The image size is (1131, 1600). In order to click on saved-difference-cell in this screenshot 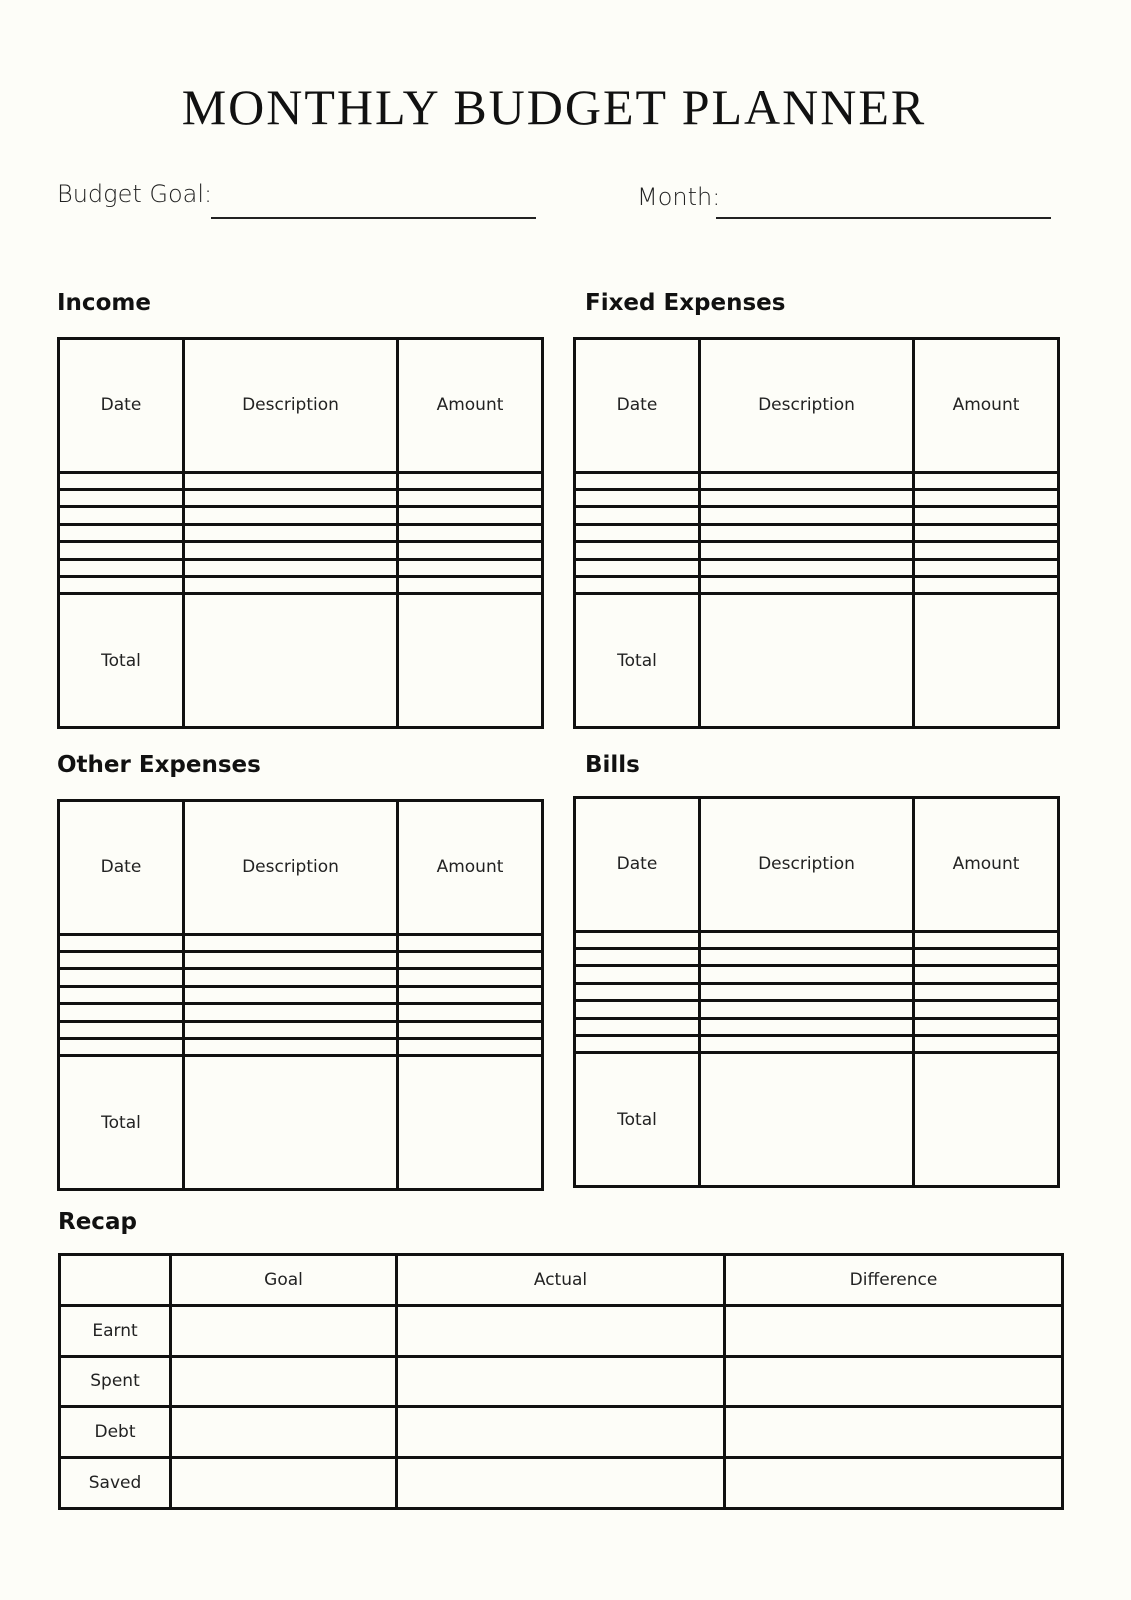, I will do `click(893, 1483)`.